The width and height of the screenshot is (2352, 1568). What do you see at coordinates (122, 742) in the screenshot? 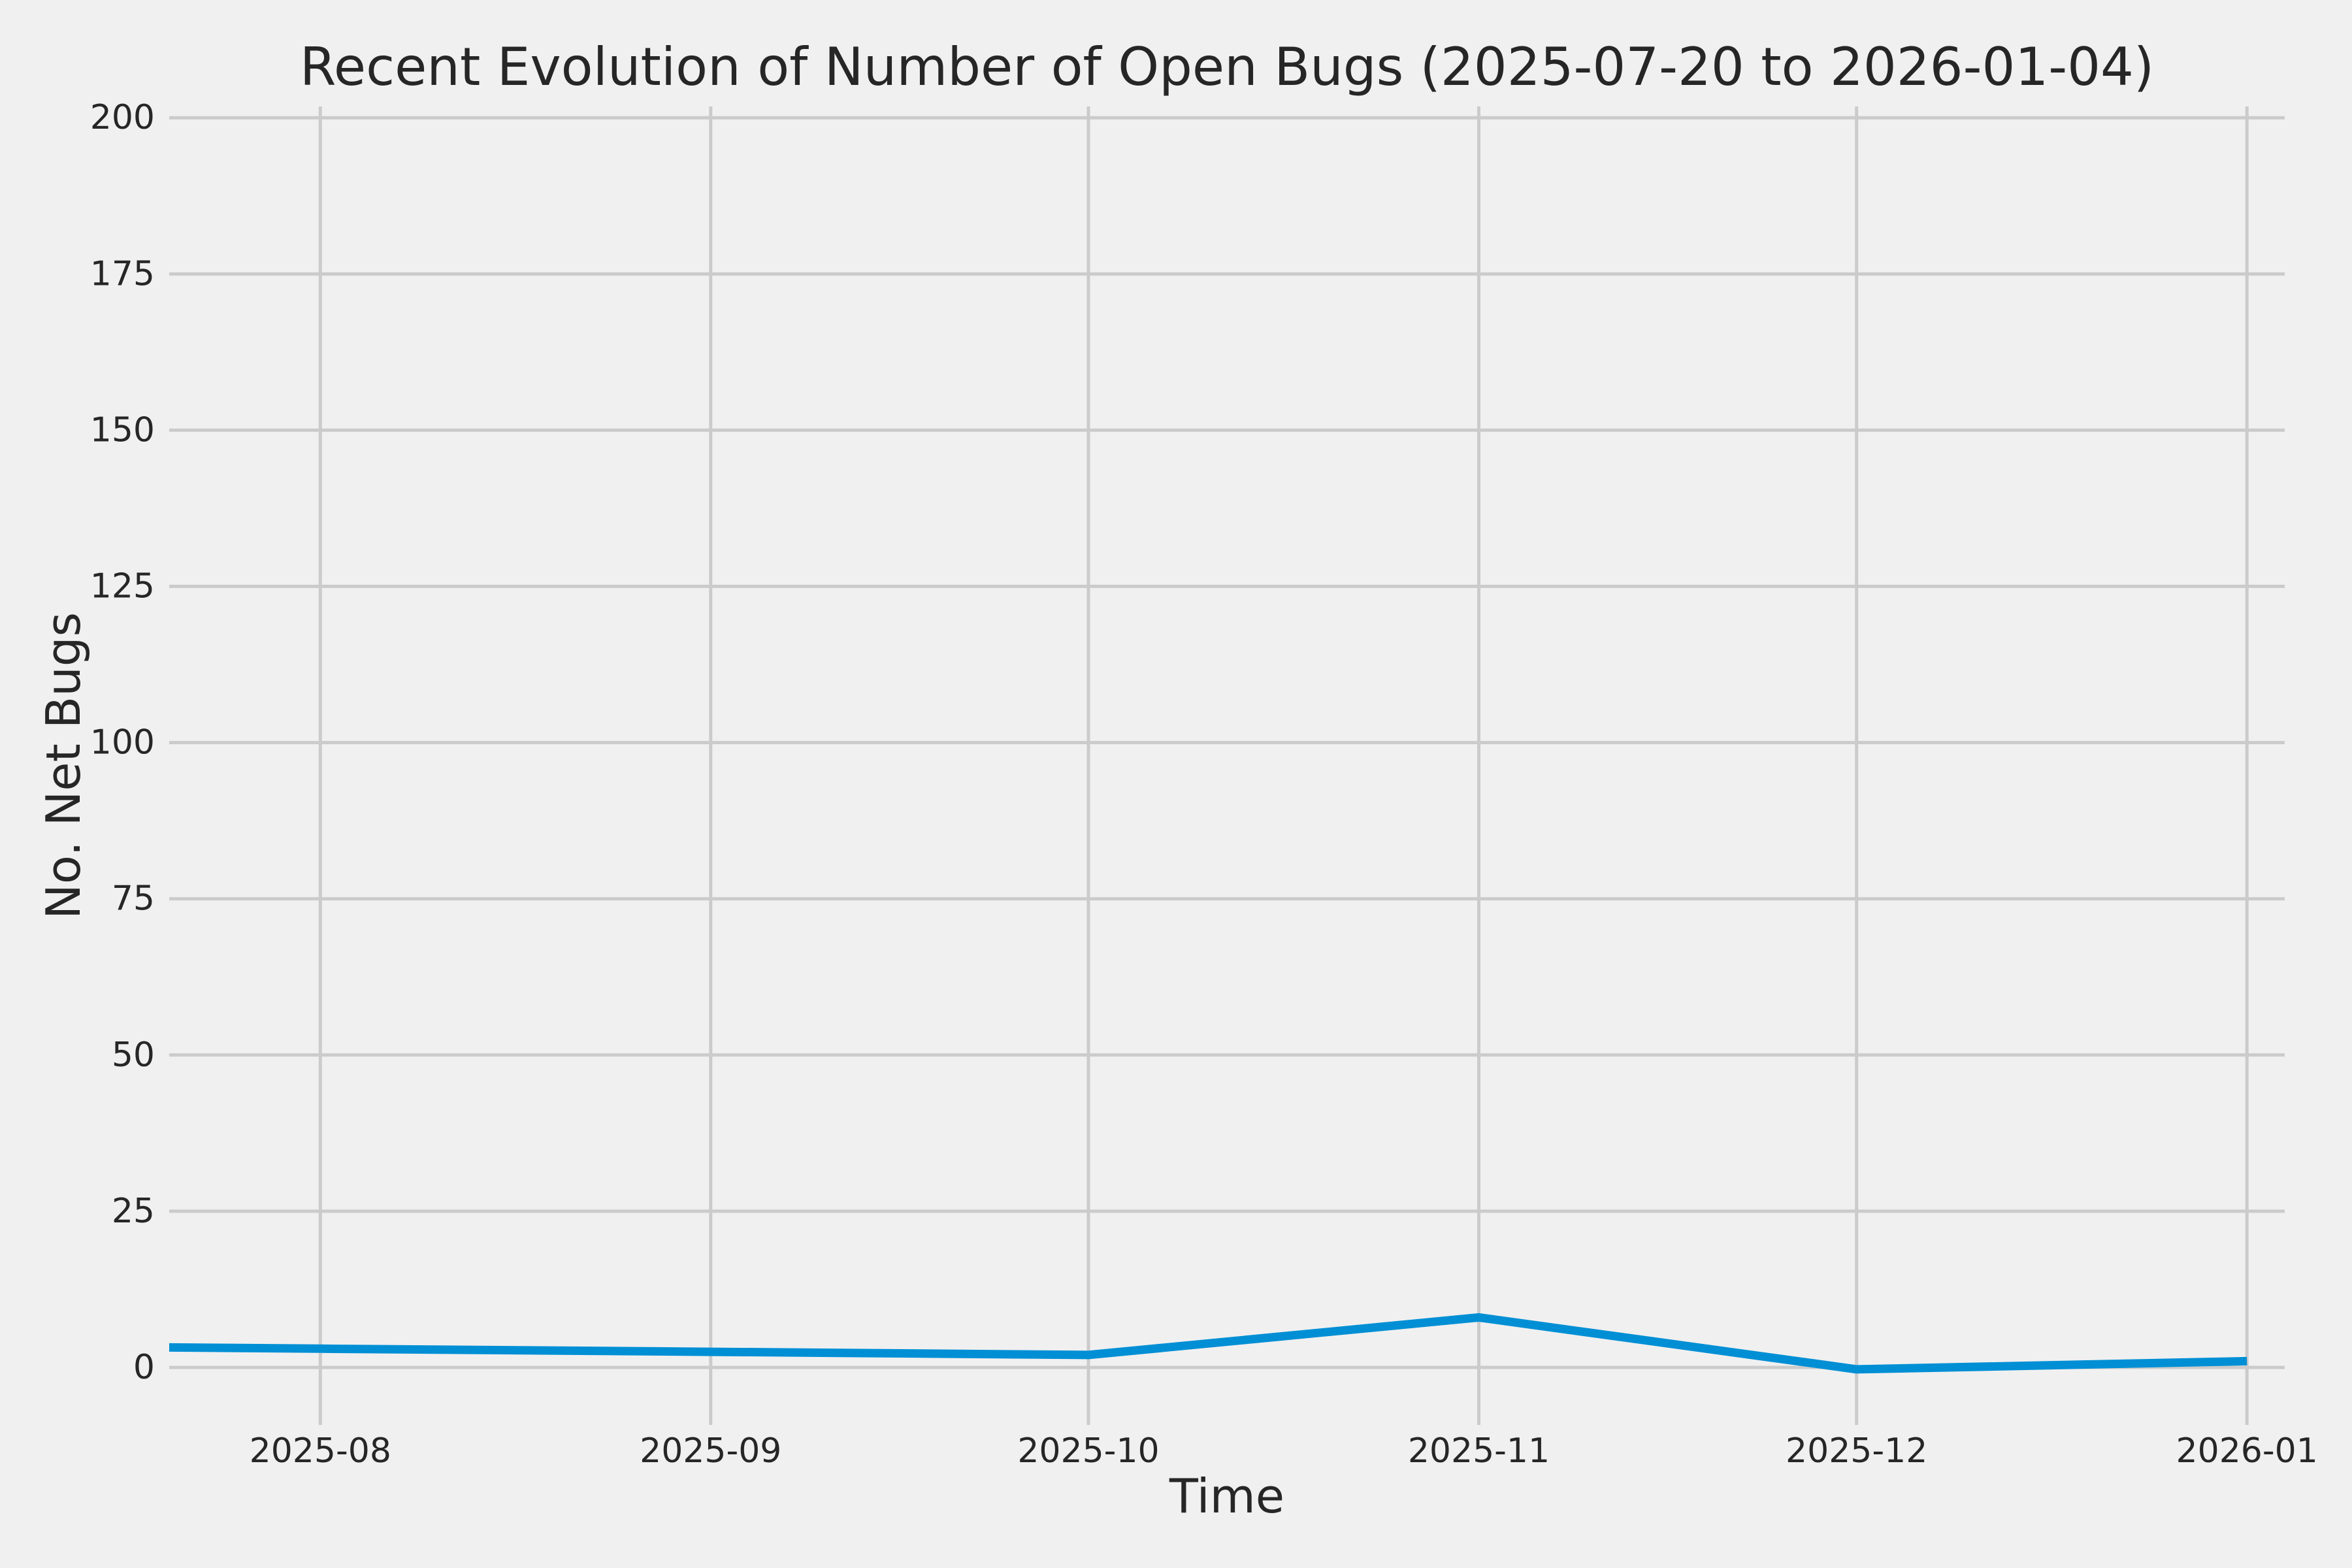
I see `y-tick-label: 100` at bounding box center [122, 742].